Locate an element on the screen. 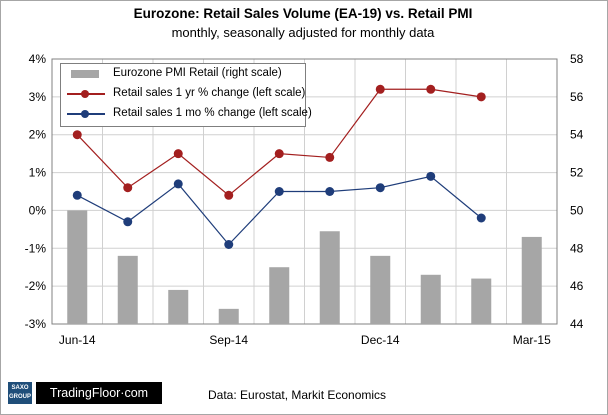  x-axis-tick-label: Sep-14 is located at coordinates (228, 340).